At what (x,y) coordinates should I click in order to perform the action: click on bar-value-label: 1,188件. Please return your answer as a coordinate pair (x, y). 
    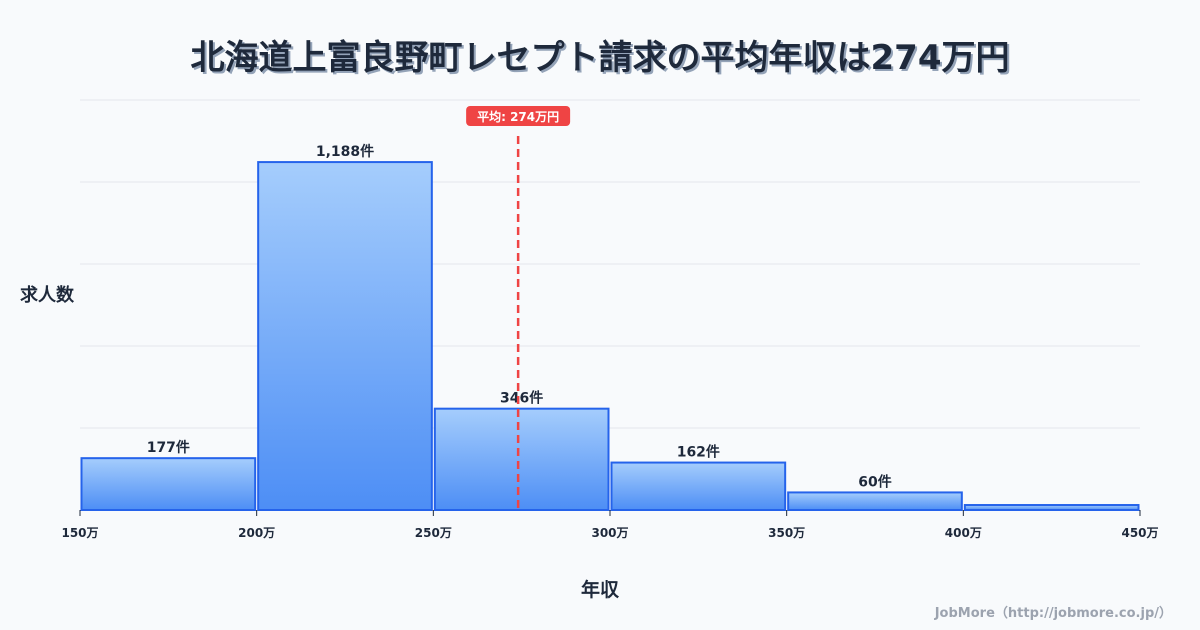
    Looking at the image, I should click on (345, 151).